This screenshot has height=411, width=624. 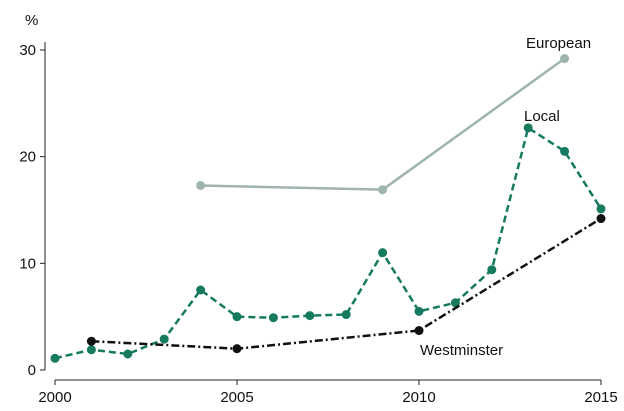 I want to click on y-tick-label: 20, so click(x=27, y=157).